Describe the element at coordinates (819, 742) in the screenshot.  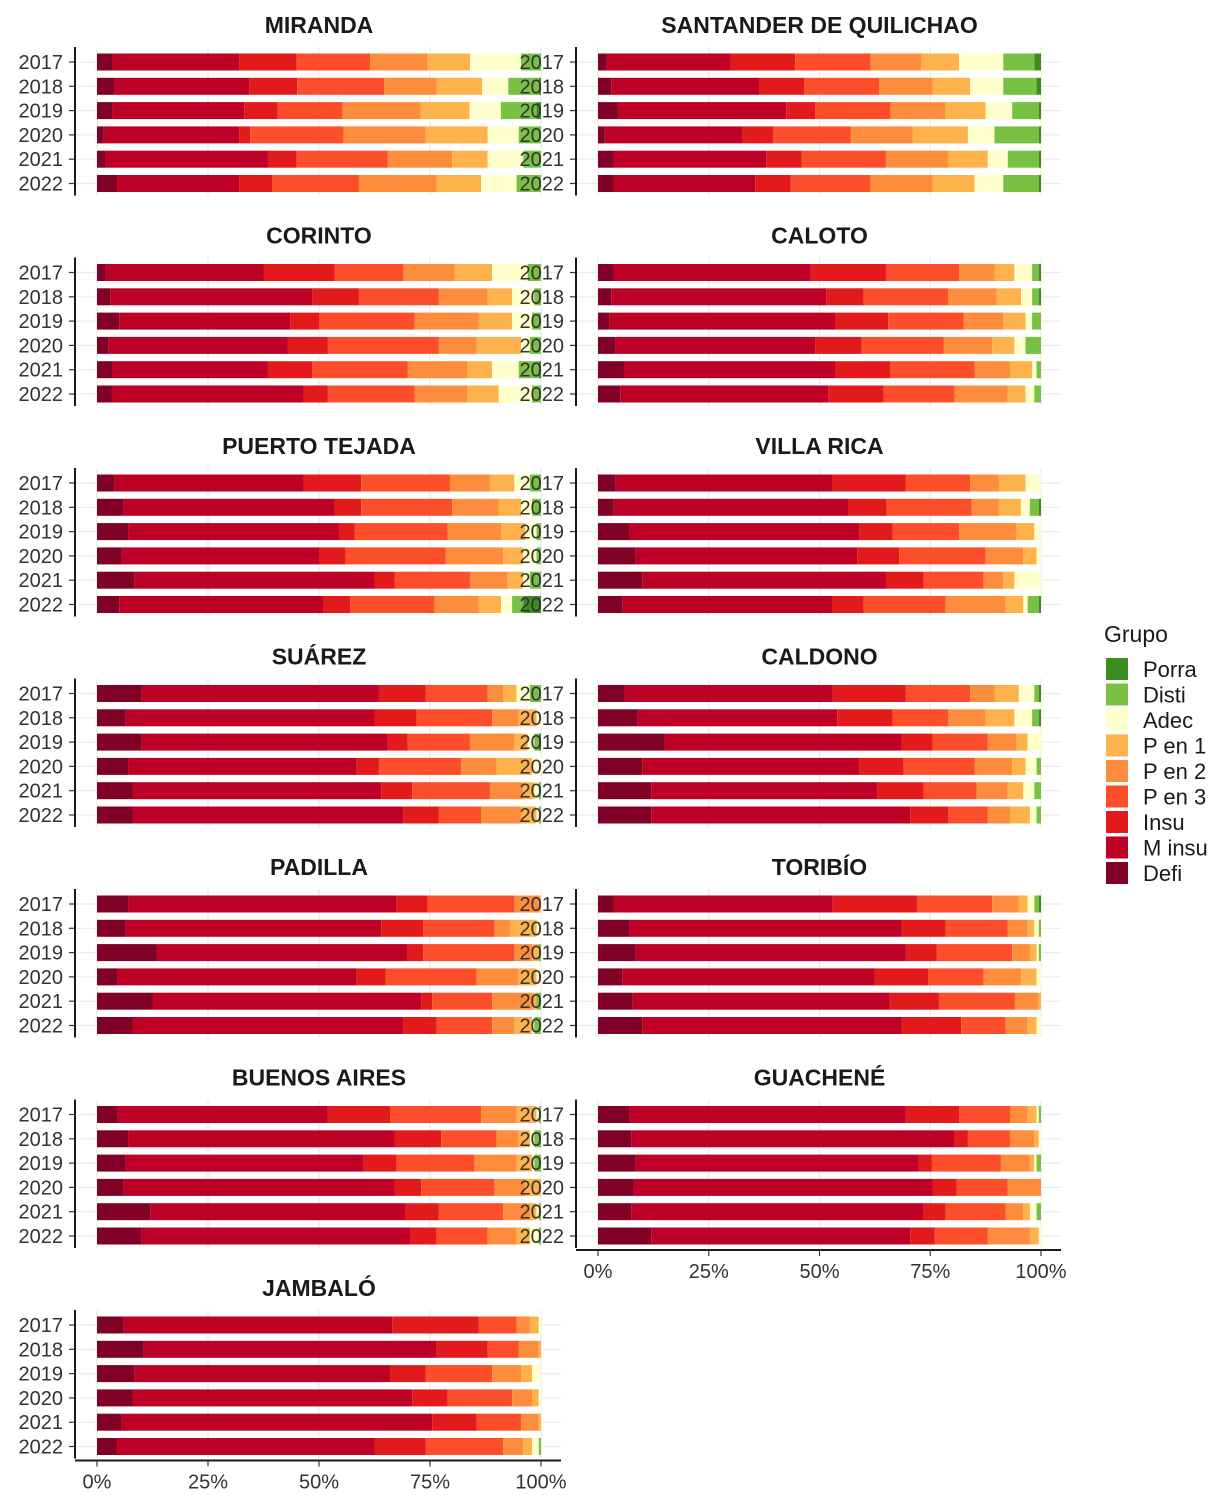
I see `bar-row-2019` at that location.